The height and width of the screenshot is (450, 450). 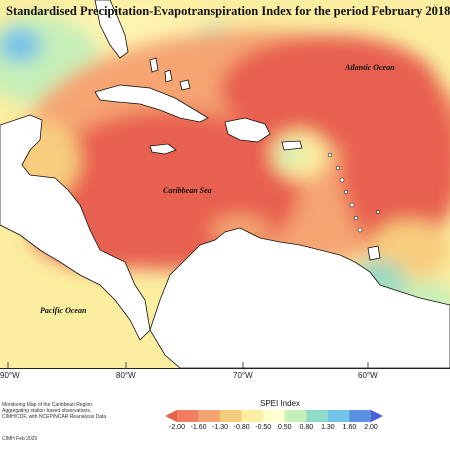 I want to click on lon-tick-60w: 60°W, so click(x=368, y=375).